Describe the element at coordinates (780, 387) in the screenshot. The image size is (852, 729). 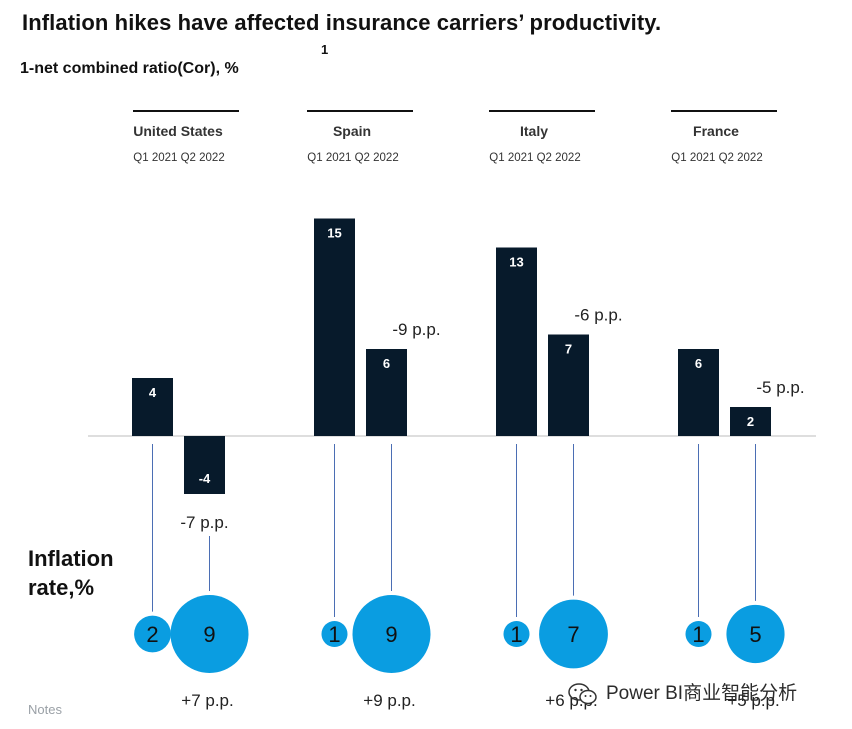
I see `ratio-change-label: -5 p.p.` at that location.